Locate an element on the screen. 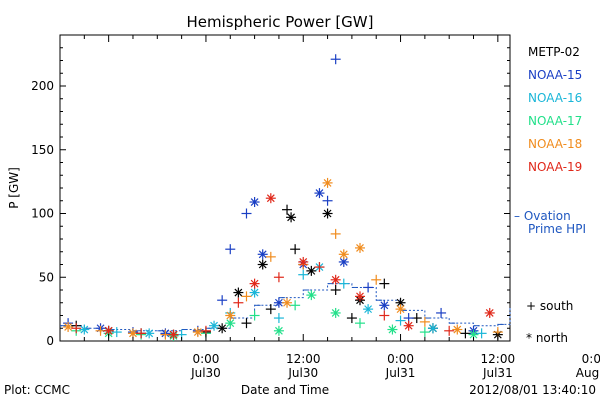 Image resolution: width=600 pixels, height=400 pixels. x-tick-label-time: 0:00 is located at coordinates (205, 359).